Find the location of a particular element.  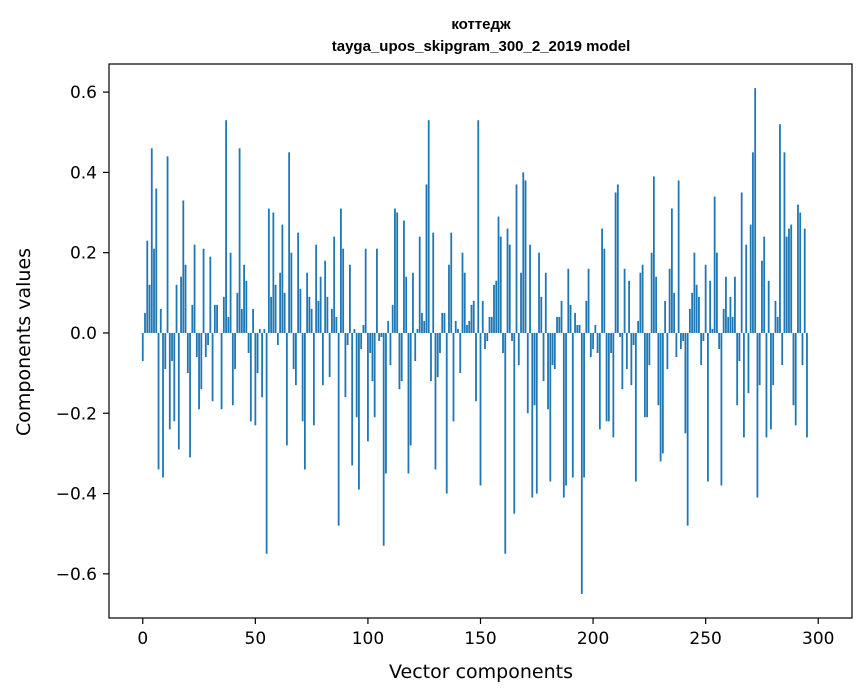

x-axis: 0 50 100 150 200 250 300 is located at coordinates (485, 633).